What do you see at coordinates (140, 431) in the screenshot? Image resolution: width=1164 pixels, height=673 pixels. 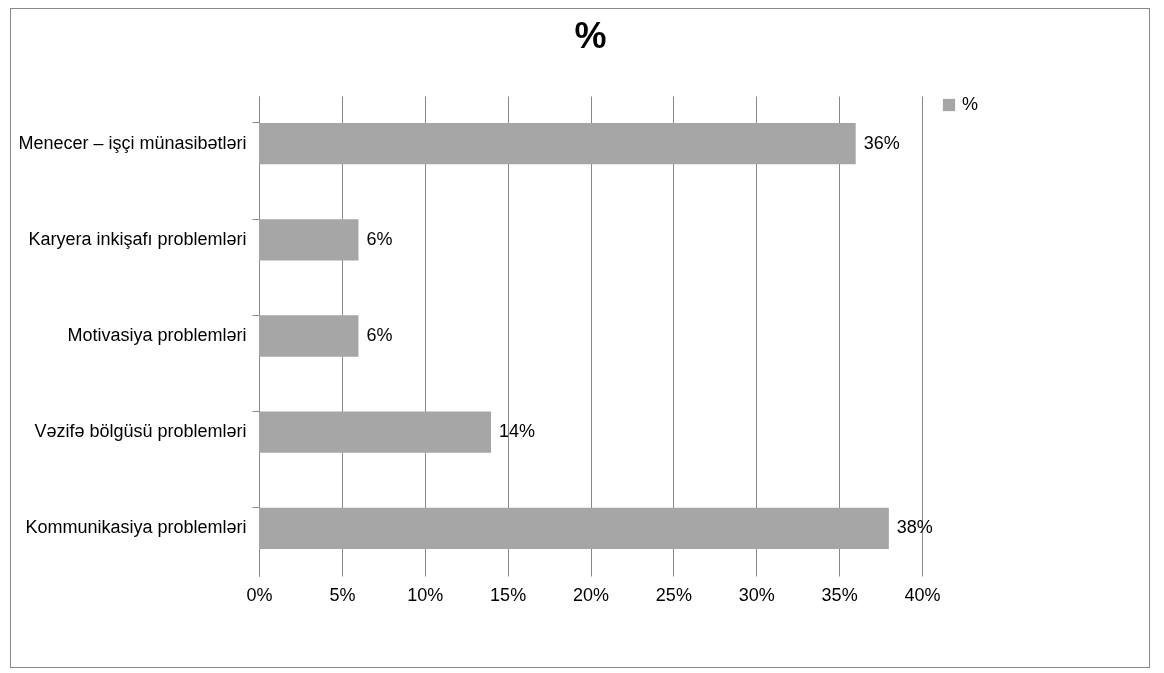 I see `y-tick-label: Vəzifə bölgüsü problemləri` at bounding box center [140, 431].